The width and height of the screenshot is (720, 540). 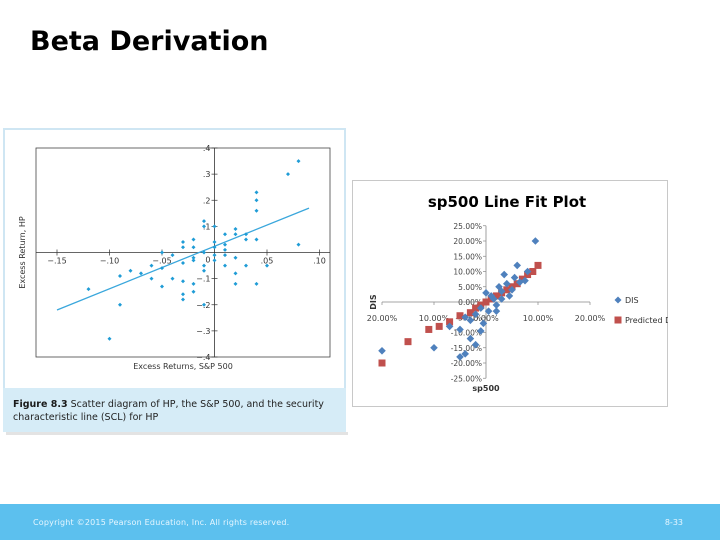 What do you see at coordinates (183, 259) in the screenshot?
I see `regression-line` at bounding box center [183, 259].